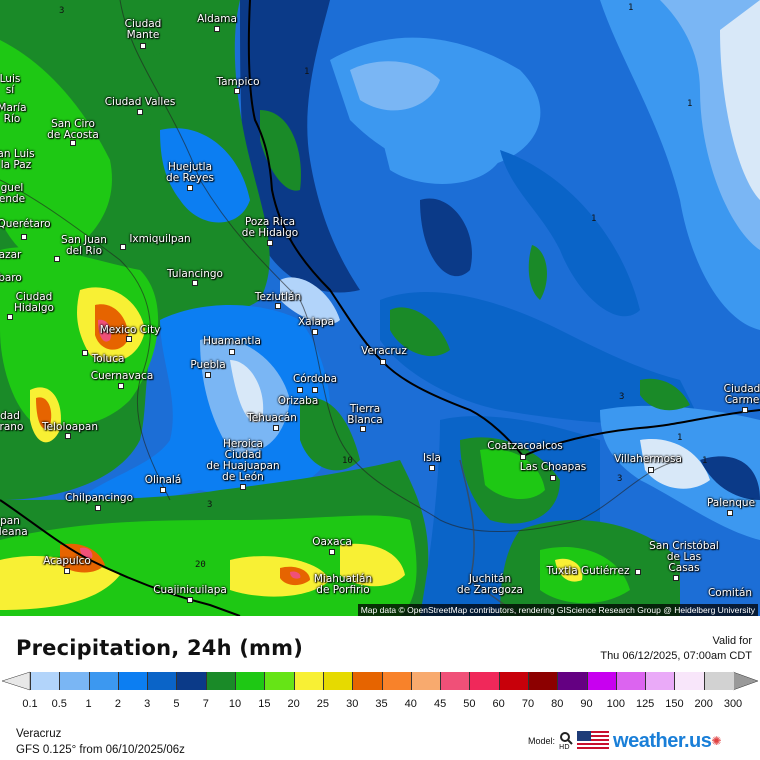 This screenshot has width=760, height=760. What do you see at coordinates (733, 704) in the screenshot?
I see `legend-tick-label: 300` at bounding box center [733, 704].